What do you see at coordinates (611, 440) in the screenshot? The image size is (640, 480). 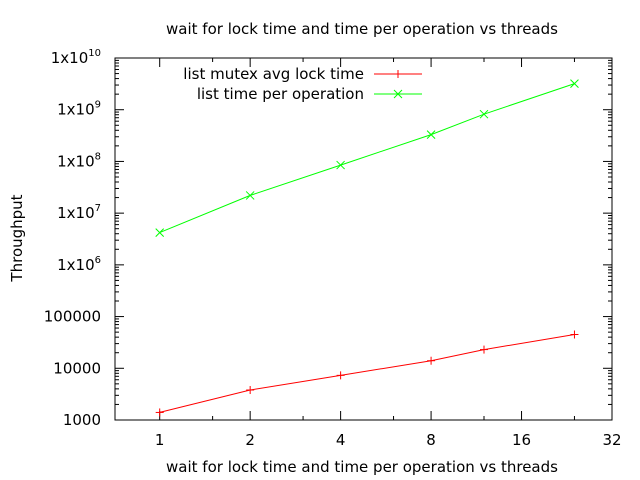 I see `x-tick-label: 32` at bounding box center [611, 440].